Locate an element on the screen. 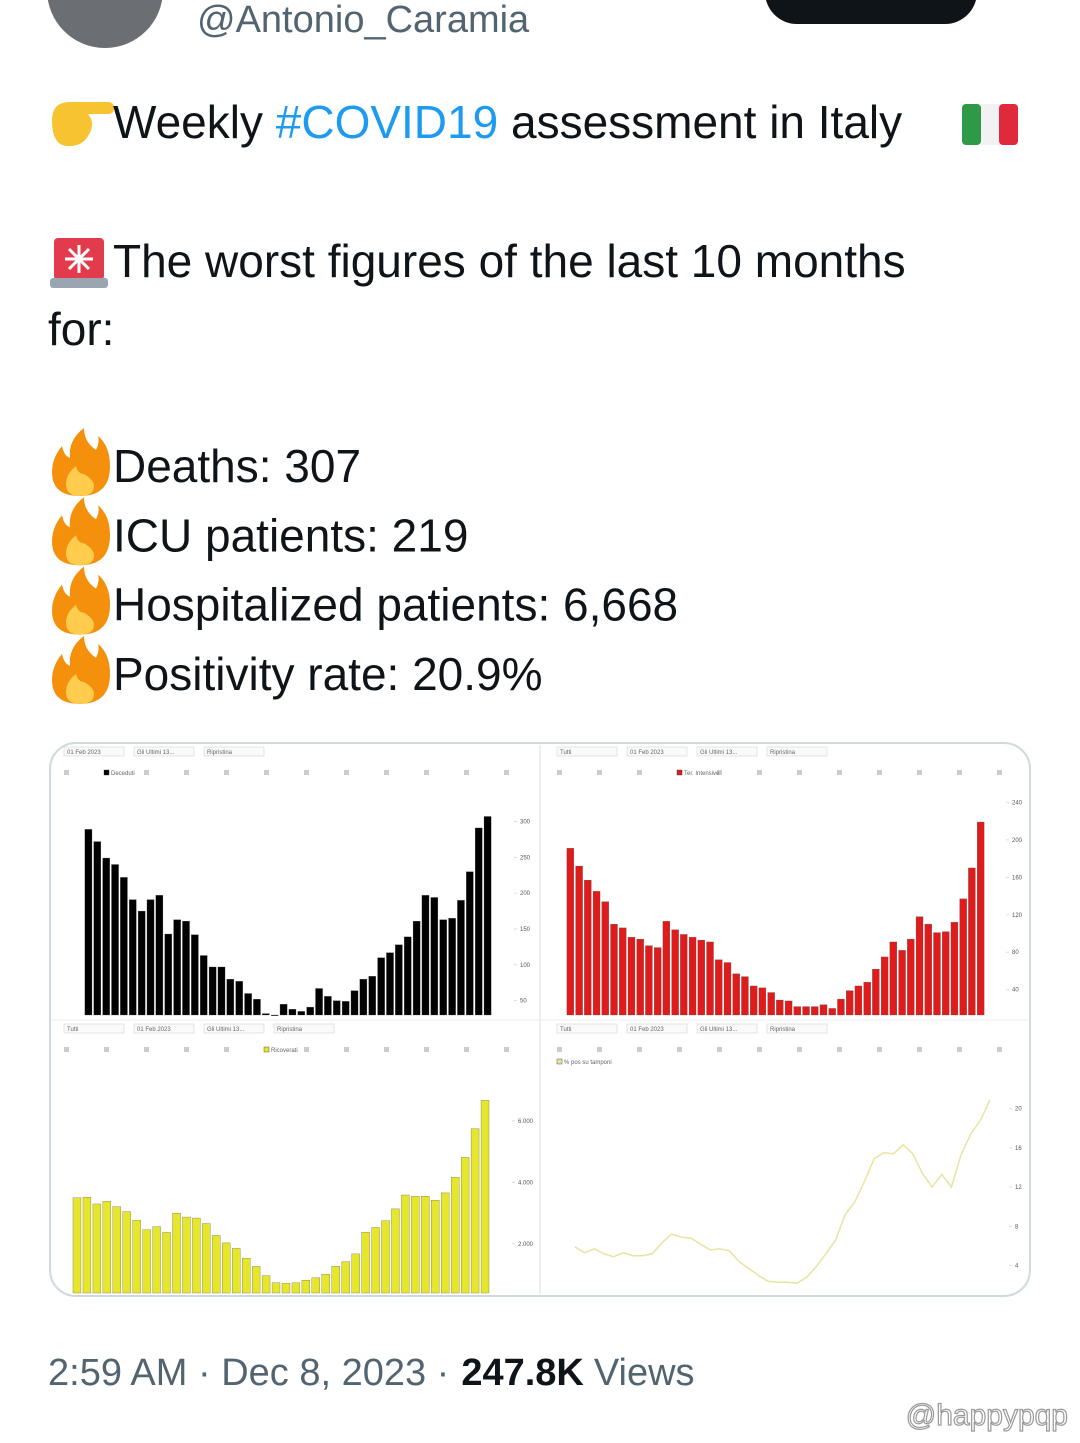  follow-button is located at coordinates (871, 12).